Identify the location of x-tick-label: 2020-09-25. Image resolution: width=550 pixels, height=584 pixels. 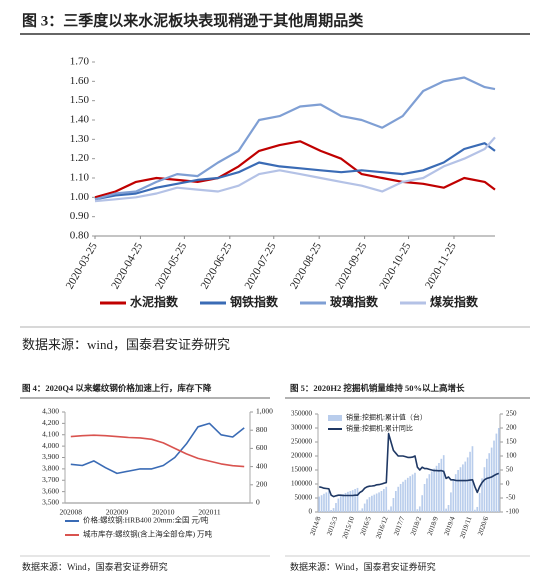
(351, 265).